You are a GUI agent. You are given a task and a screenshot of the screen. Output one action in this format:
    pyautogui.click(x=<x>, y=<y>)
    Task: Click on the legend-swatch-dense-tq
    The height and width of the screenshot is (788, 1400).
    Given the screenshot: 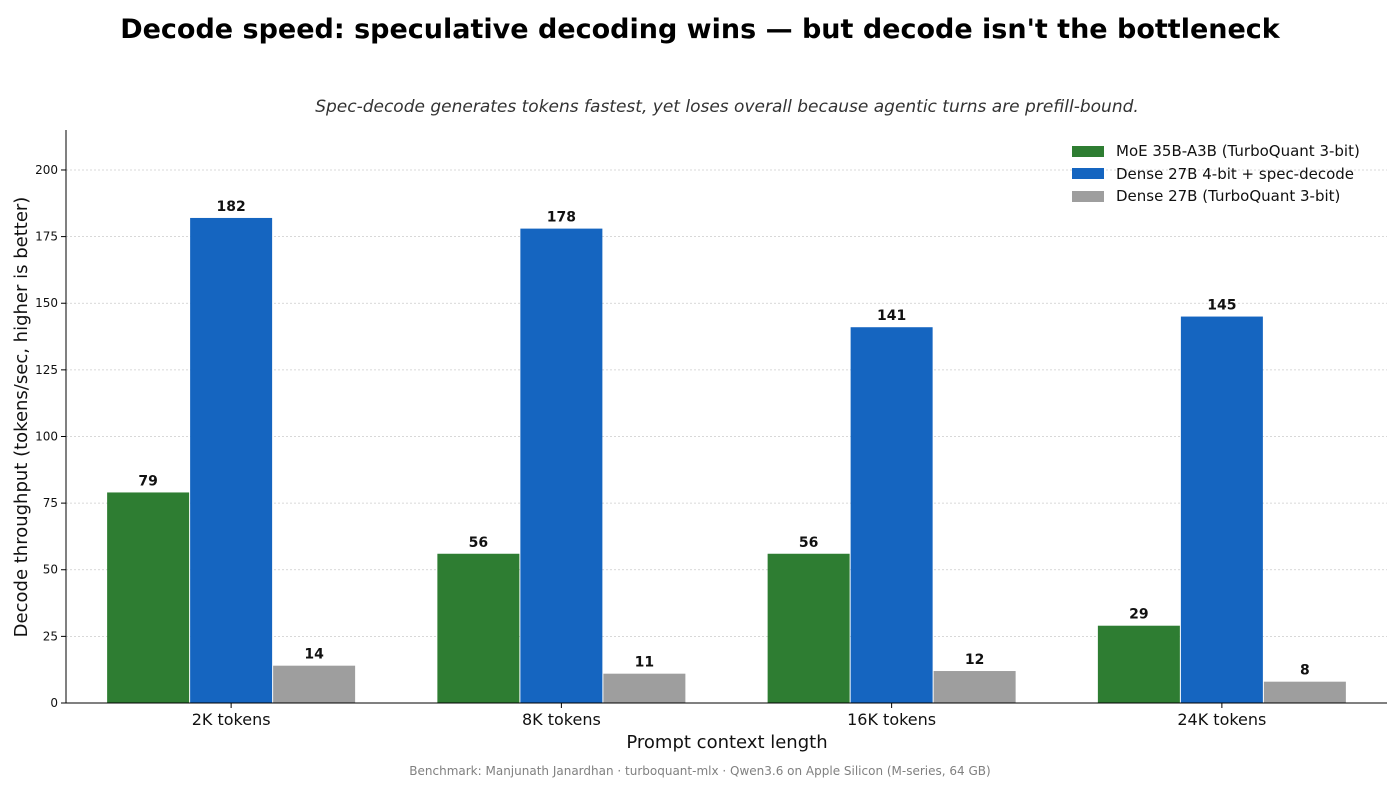 What is the action you would take?
    pyautogui.click(x=1088, y=196)
    